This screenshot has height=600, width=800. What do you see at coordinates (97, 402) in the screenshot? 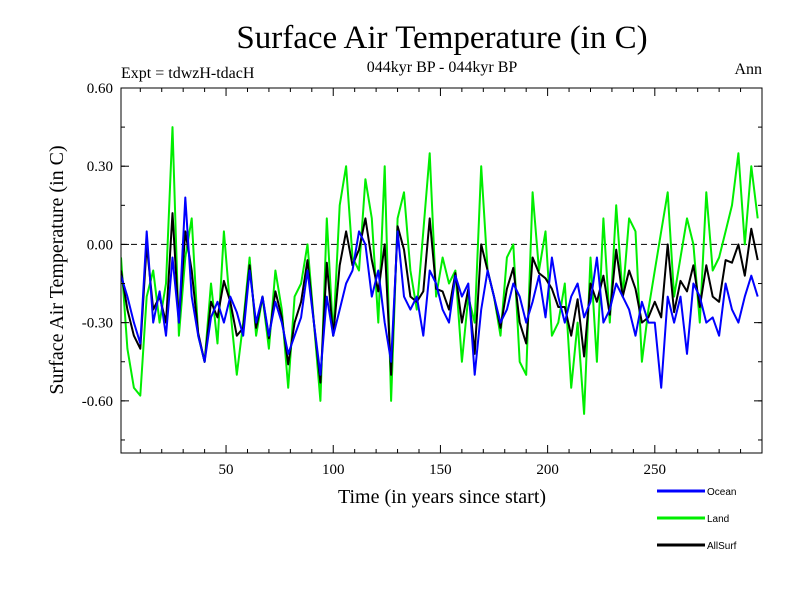
I see `y-tick-label: -0.60` at bounding box center [97, 402].